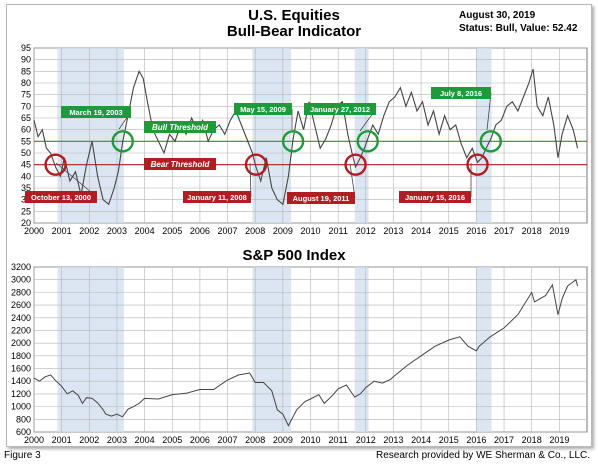  What do you see at coordinates (26, 223) in the screenshot?
I see `y-tick-label: 20` at bounding box center [26, 223].